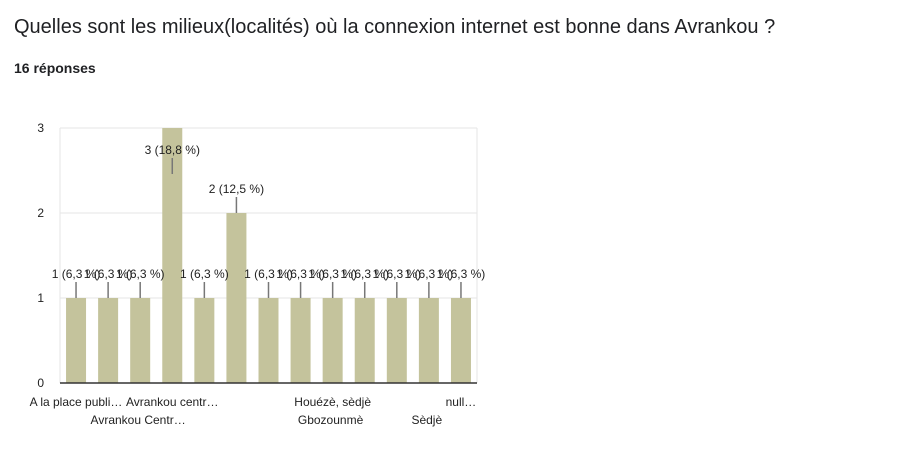  What do you see at coordinates (332, 402) in the screenshot?
I see `x-tick-label: Houézè, sèdjè` at bounding box center [332, 402].